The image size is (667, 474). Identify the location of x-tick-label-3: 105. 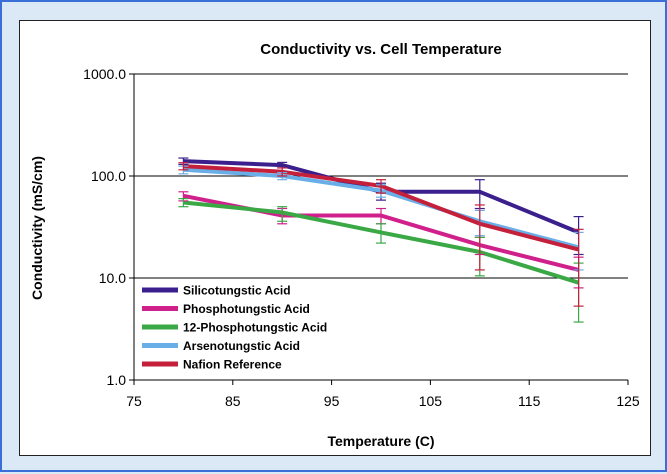
(431, 401).